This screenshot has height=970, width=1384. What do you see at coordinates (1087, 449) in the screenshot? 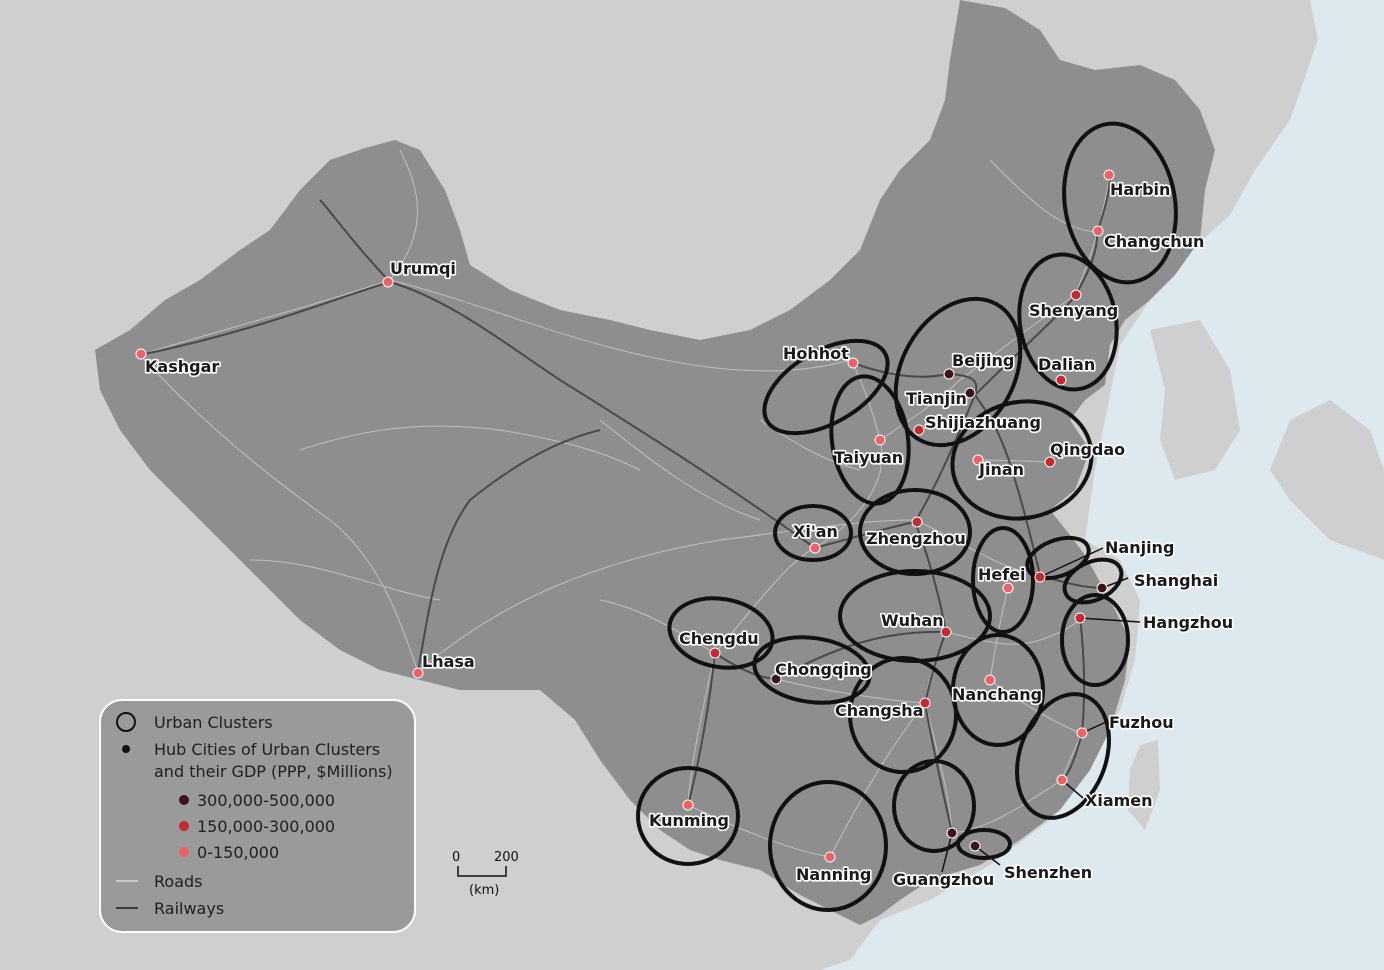
I see `city-label-qingdao: Qingdao` at bounding box center [1087, 449].